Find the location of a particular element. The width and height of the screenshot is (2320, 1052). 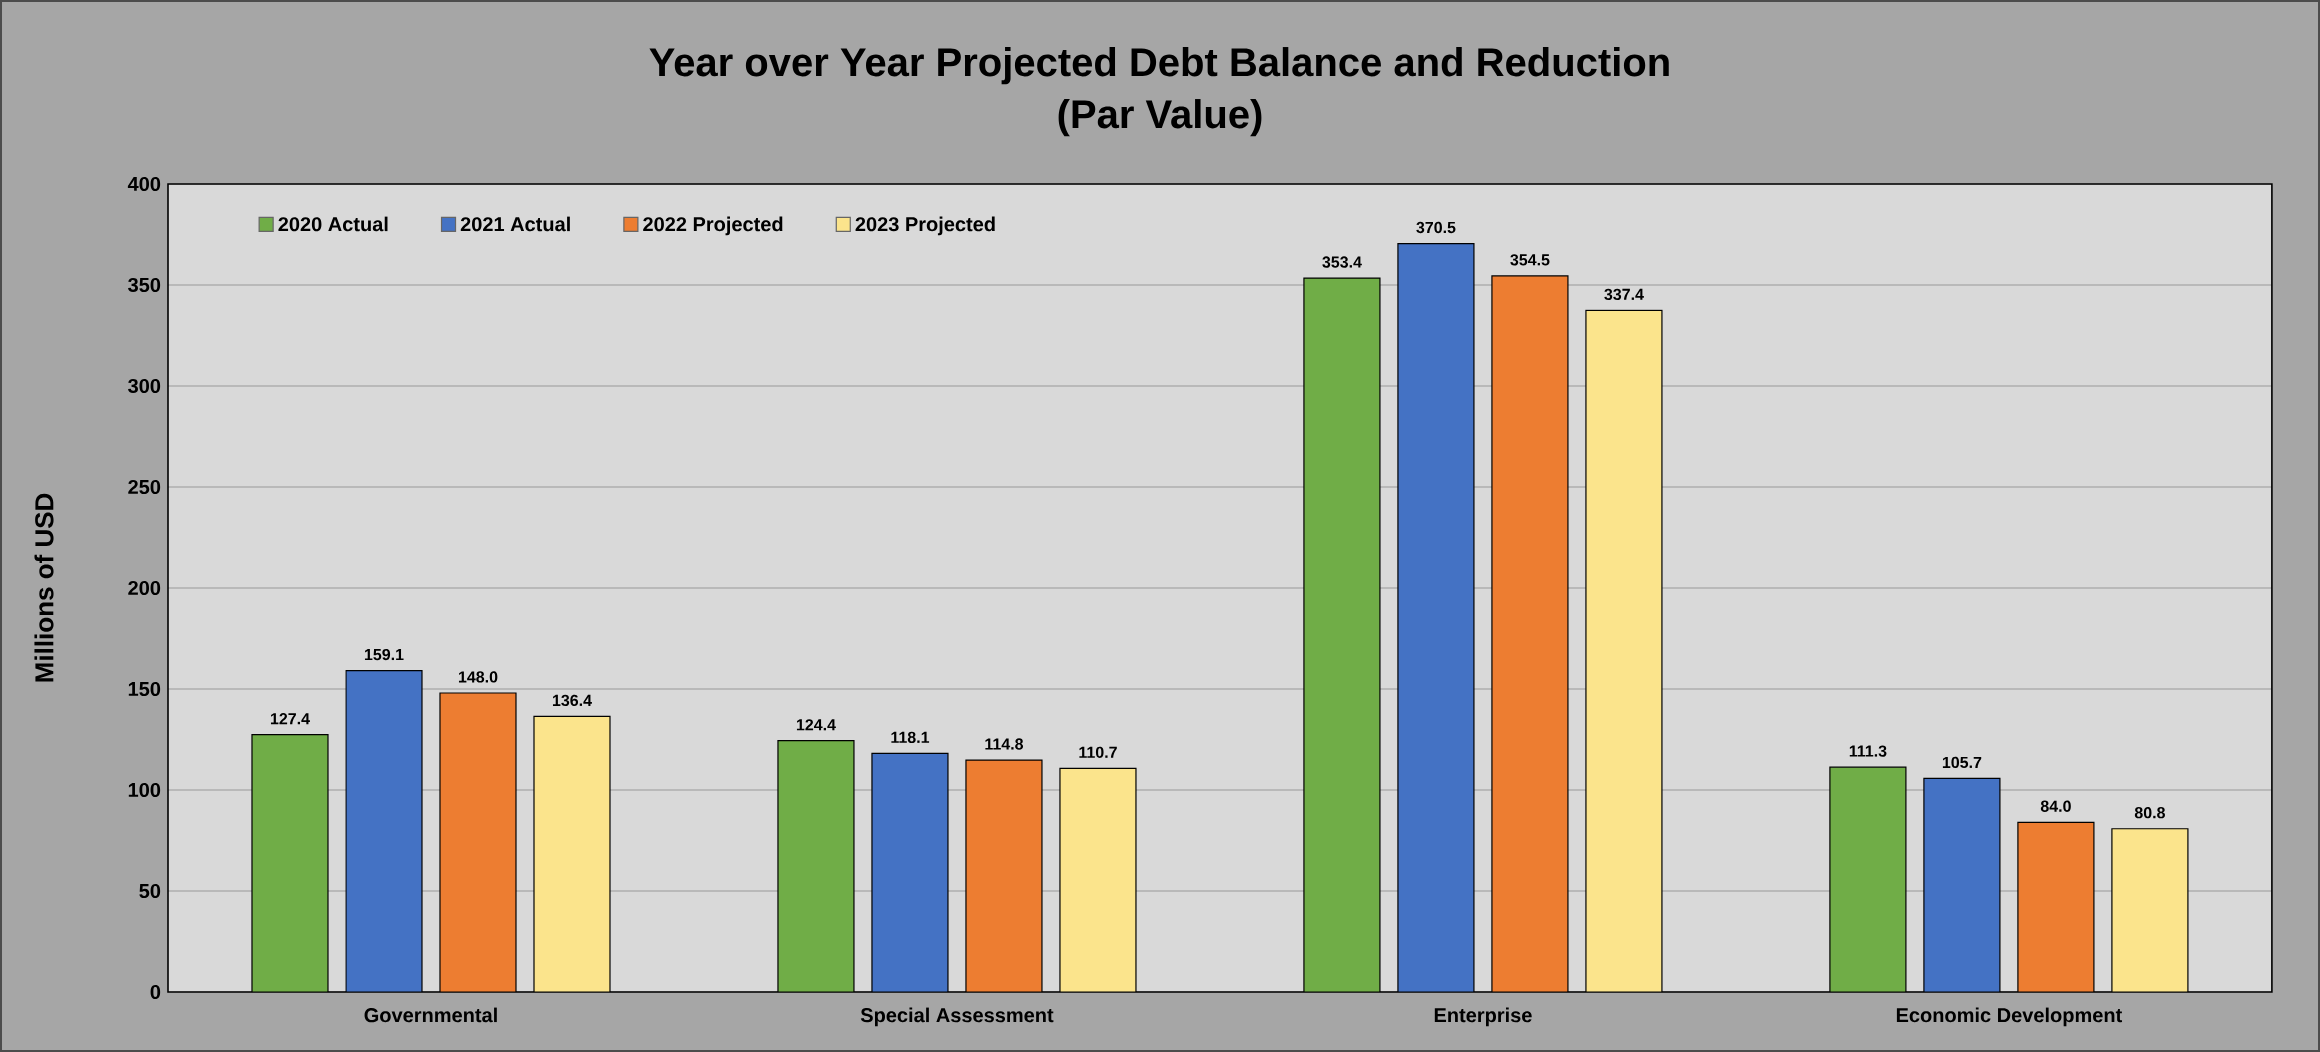

x-tick-label: Economic Development is located at coordinates (2009, 1017).